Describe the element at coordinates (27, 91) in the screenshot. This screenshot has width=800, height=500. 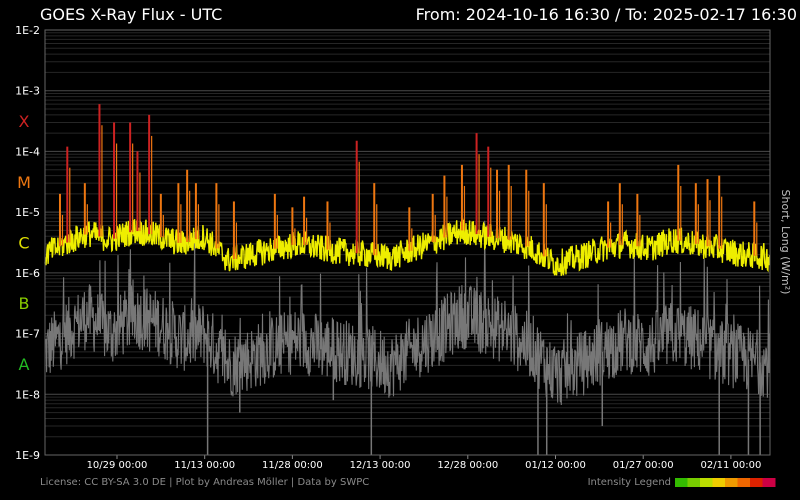
I see `y-tick-label: 1E-3` at that location.